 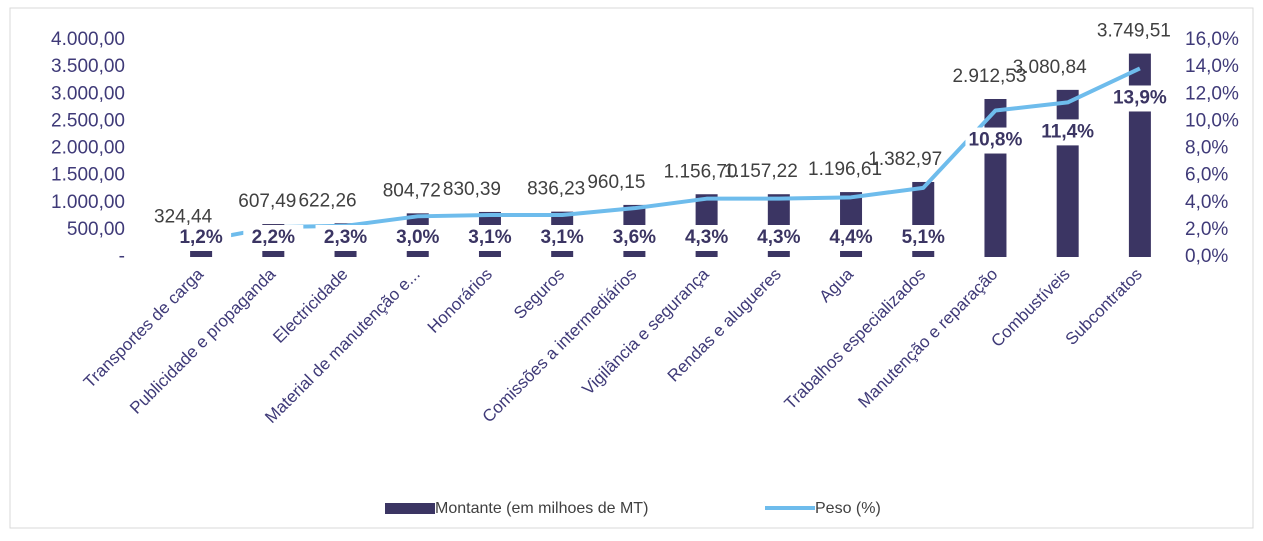 What do you see at coordinates (410, 508) in the screenshot?
I see `legend-swatch` at bounding box center [410, 508].